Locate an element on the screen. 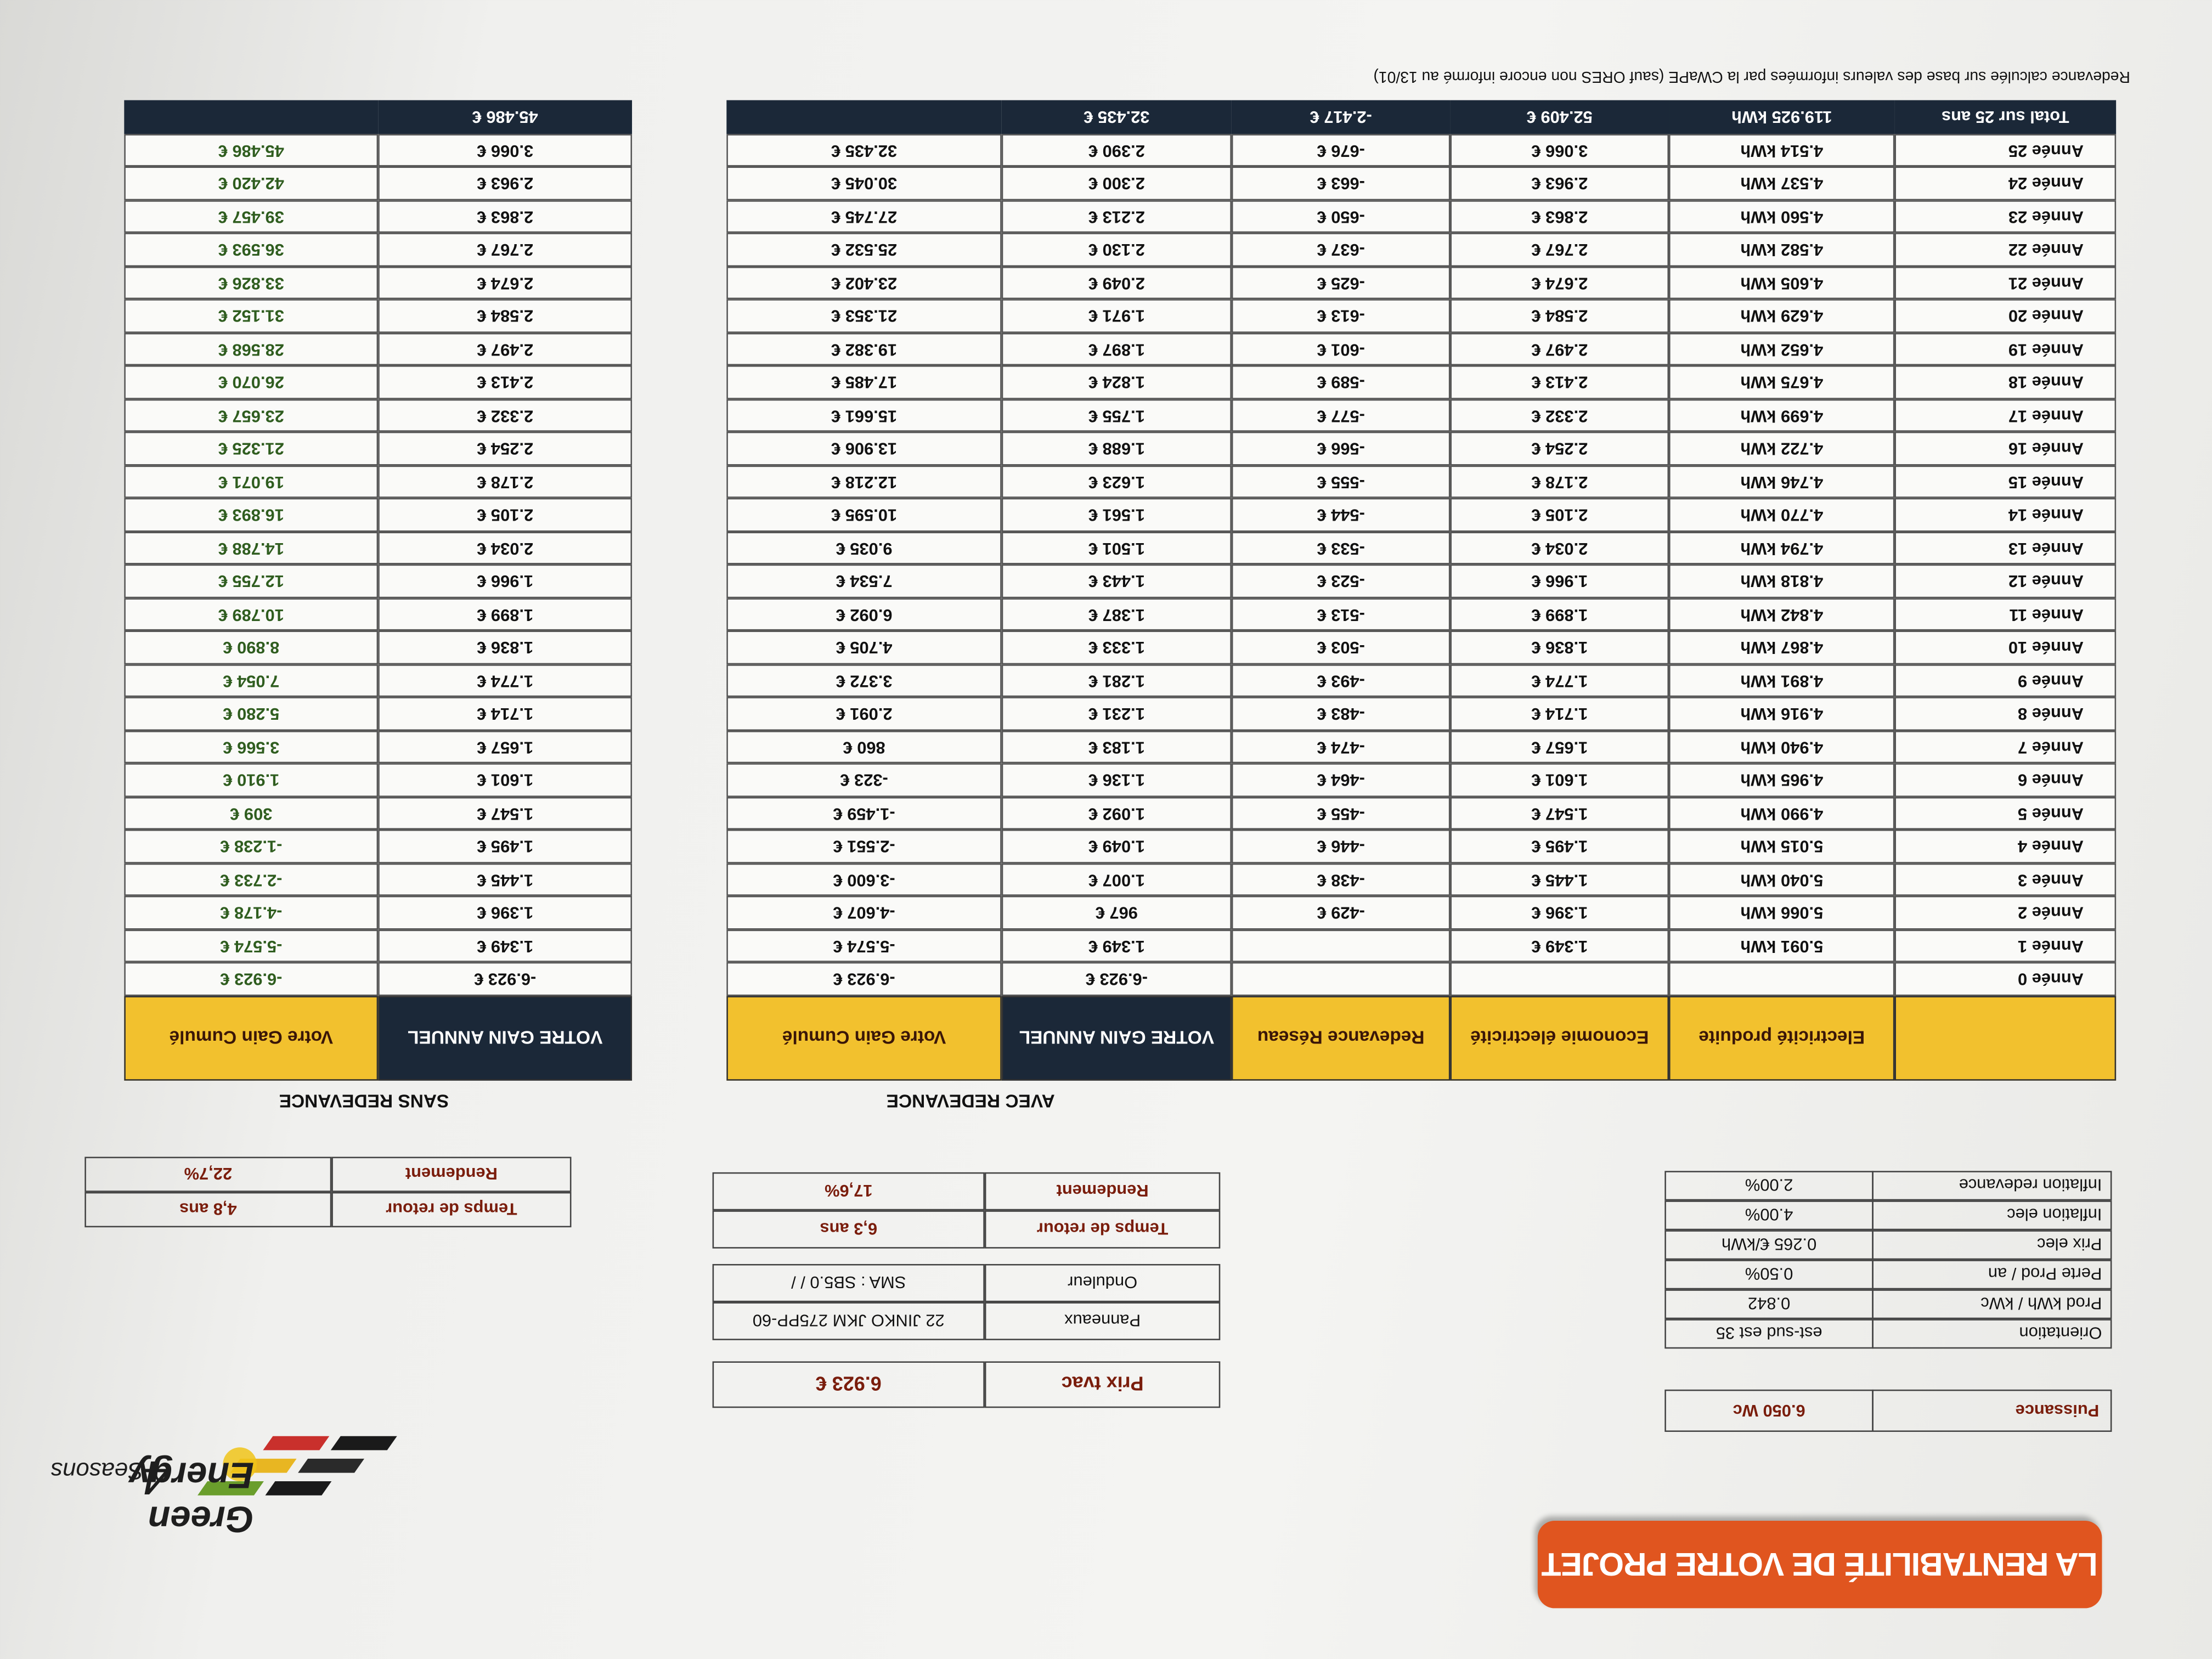 Image resolution: width=2212 pixels, height=1659 pixels. param-label: Inflation redevance is located at coordinates (1992, 1186).